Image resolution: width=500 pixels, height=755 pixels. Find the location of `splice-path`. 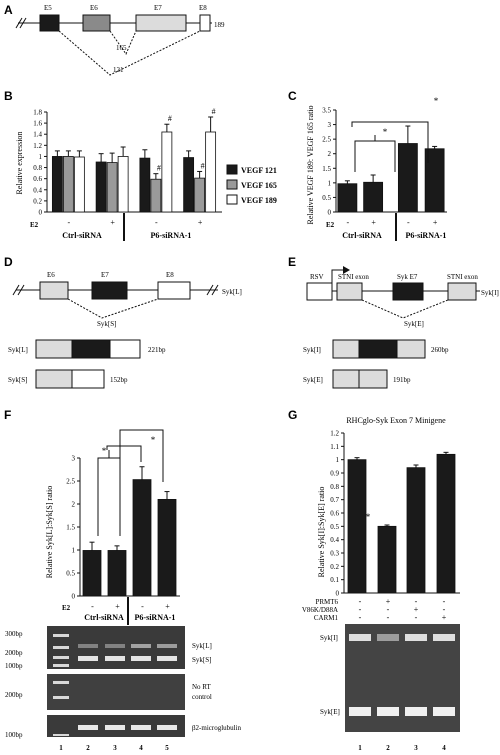

splice-path is located at coordinates (113, 308).